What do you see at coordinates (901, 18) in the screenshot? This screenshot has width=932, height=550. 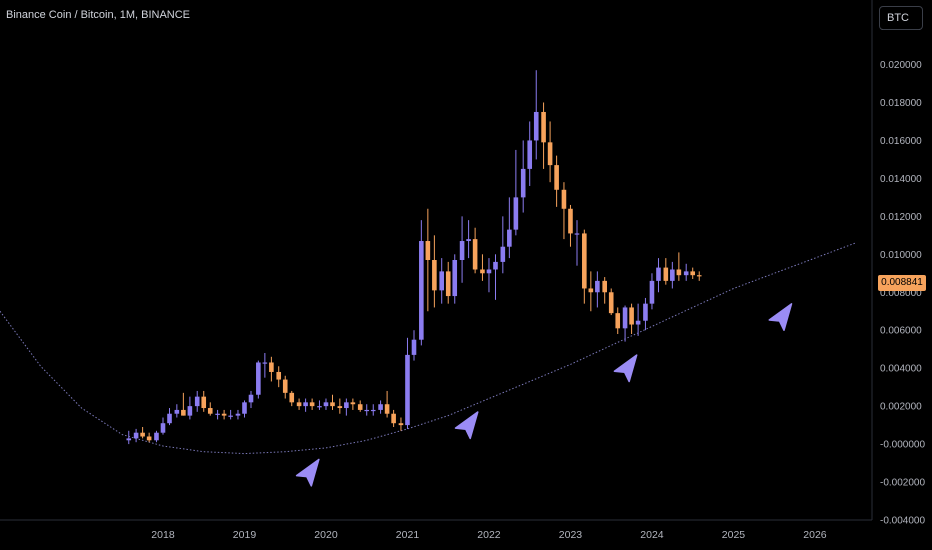 I see `currency-button: BTC` at bounding box center [901, 18].